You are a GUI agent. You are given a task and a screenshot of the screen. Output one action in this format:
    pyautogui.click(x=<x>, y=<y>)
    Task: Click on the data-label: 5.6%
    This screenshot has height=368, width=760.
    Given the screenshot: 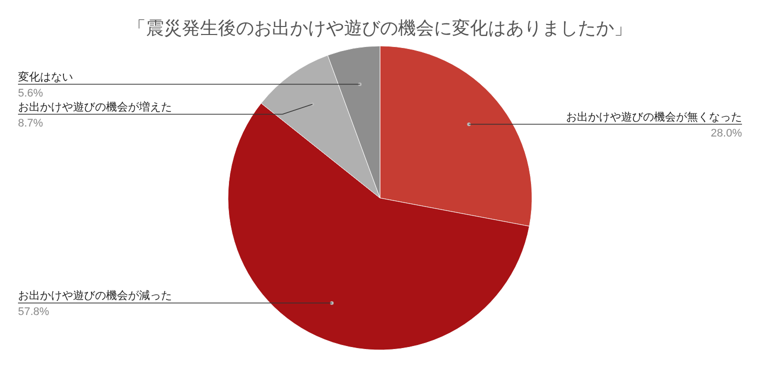 What is the action you would take?
    pyautogui.click(x=31, y=93)
    